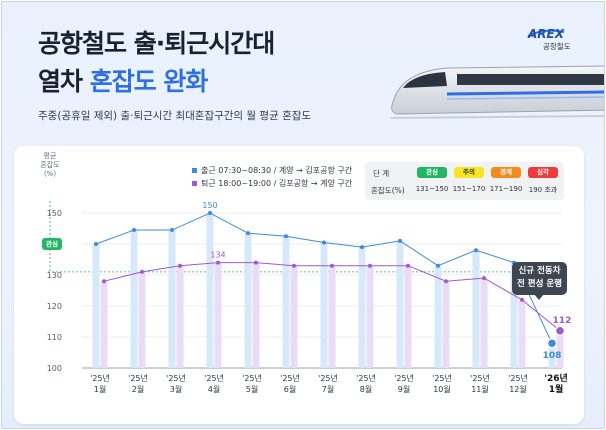 Image resolution: width=606 pixels, height=430 pixels. What do you see at coordinates (277, 170) in the screenshot?
I see `legend-label: 출근 07:30~08:30 / 계양 → 김포공항 구간` at bounding box center [277, 170].